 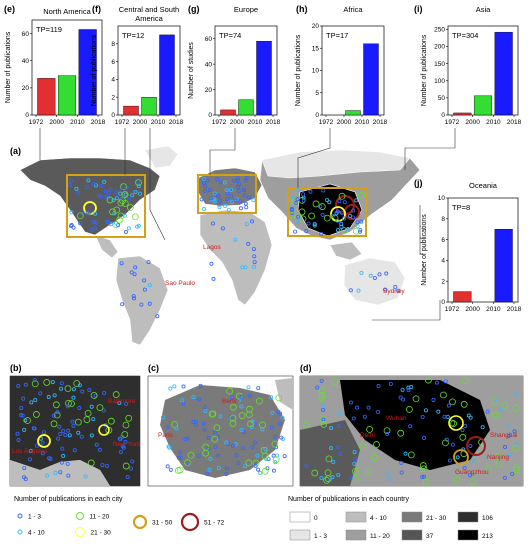 What do you see at coordinates (326, 122) in the screenshot?
I see `xtick-h: 1972` at bounding box center [326, 122].